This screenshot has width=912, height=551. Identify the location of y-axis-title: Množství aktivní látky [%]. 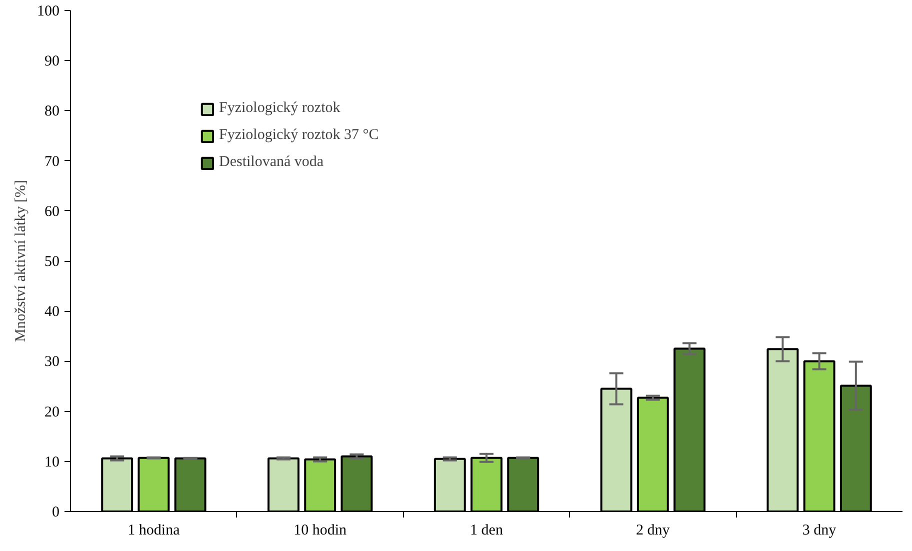
(21, 261).